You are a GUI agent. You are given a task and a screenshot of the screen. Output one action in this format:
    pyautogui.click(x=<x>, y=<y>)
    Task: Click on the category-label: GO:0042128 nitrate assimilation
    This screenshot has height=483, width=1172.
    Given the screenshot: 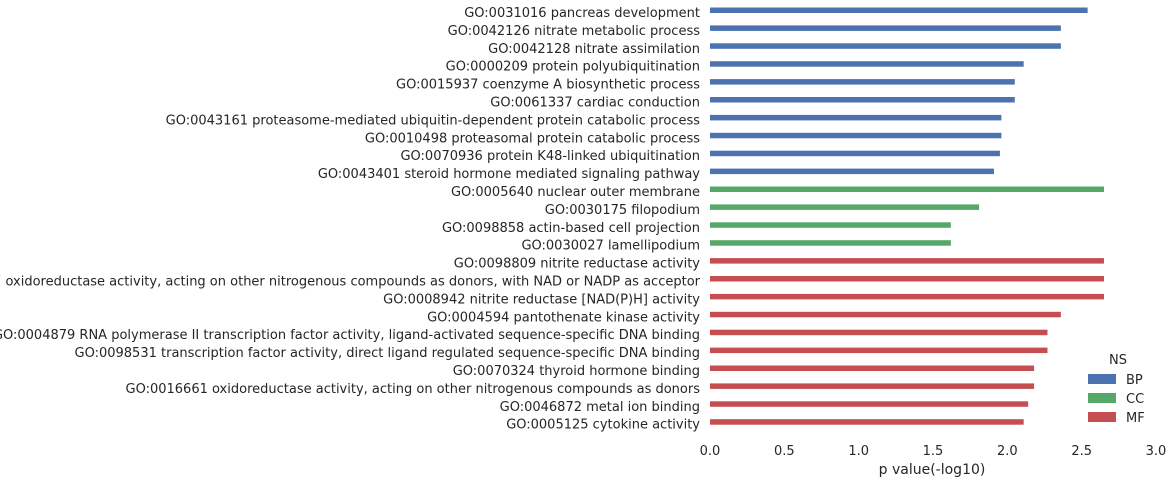 What is the action you would take?
    pyautogui.click(x=594, y=49)
    